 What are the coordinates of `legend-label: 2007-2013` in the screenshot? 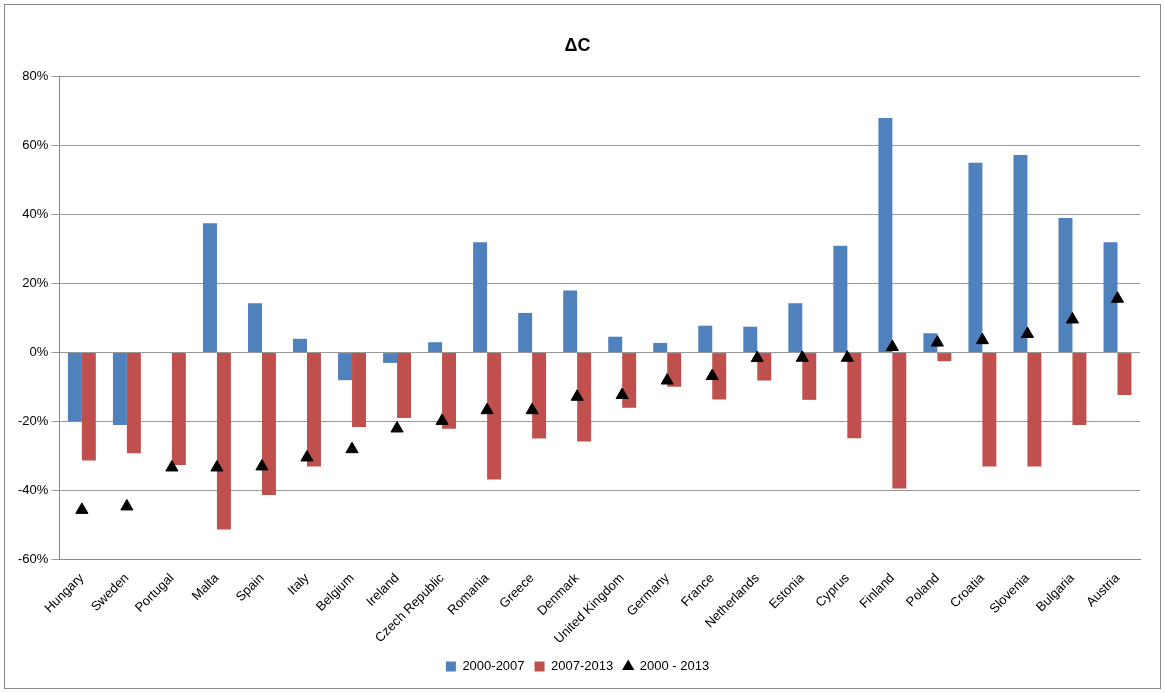 It's located at (582, 666).